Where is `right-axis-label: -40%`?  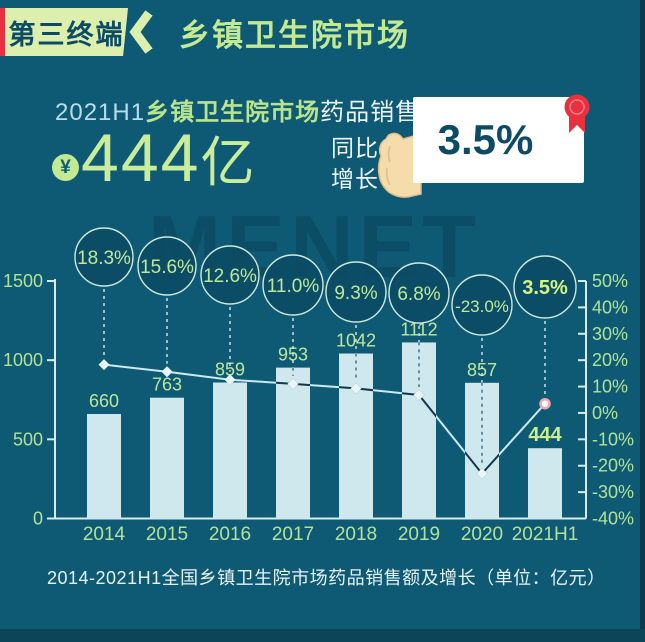
right-axis-label: -40% is located at coordinates (613, 519).